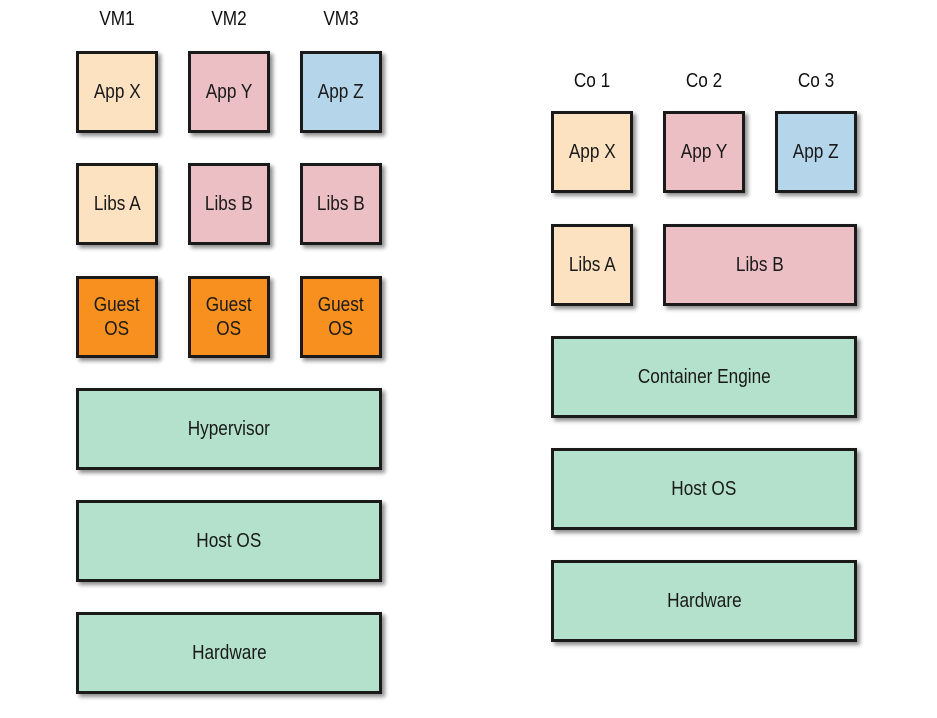 This screenshot has width=937, height=718. I want to click on vm1-guest-os-box: Guest OS, so click(117, 317).